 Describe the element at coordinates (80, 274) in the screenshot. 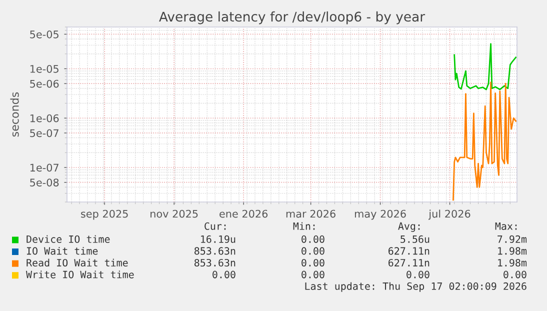

I see `legend-label: Write IO Wait time` at that location.